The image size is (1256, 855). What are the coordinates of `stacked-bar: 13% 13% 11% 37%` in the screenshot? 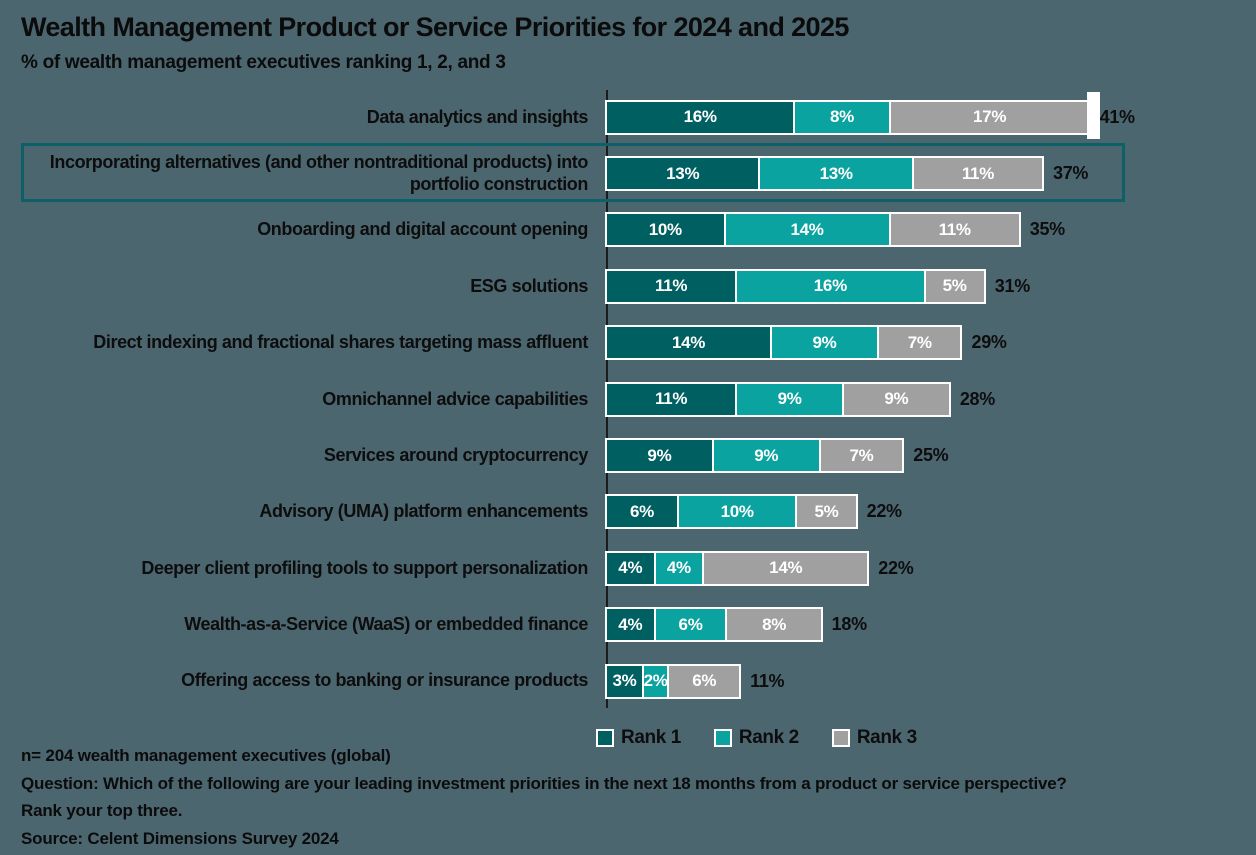 It's located at (847, 174).